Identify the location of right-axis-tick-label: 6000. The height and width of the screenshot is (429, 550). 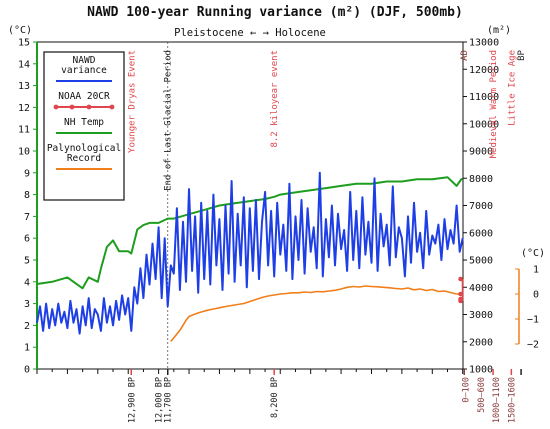
(481, 233).